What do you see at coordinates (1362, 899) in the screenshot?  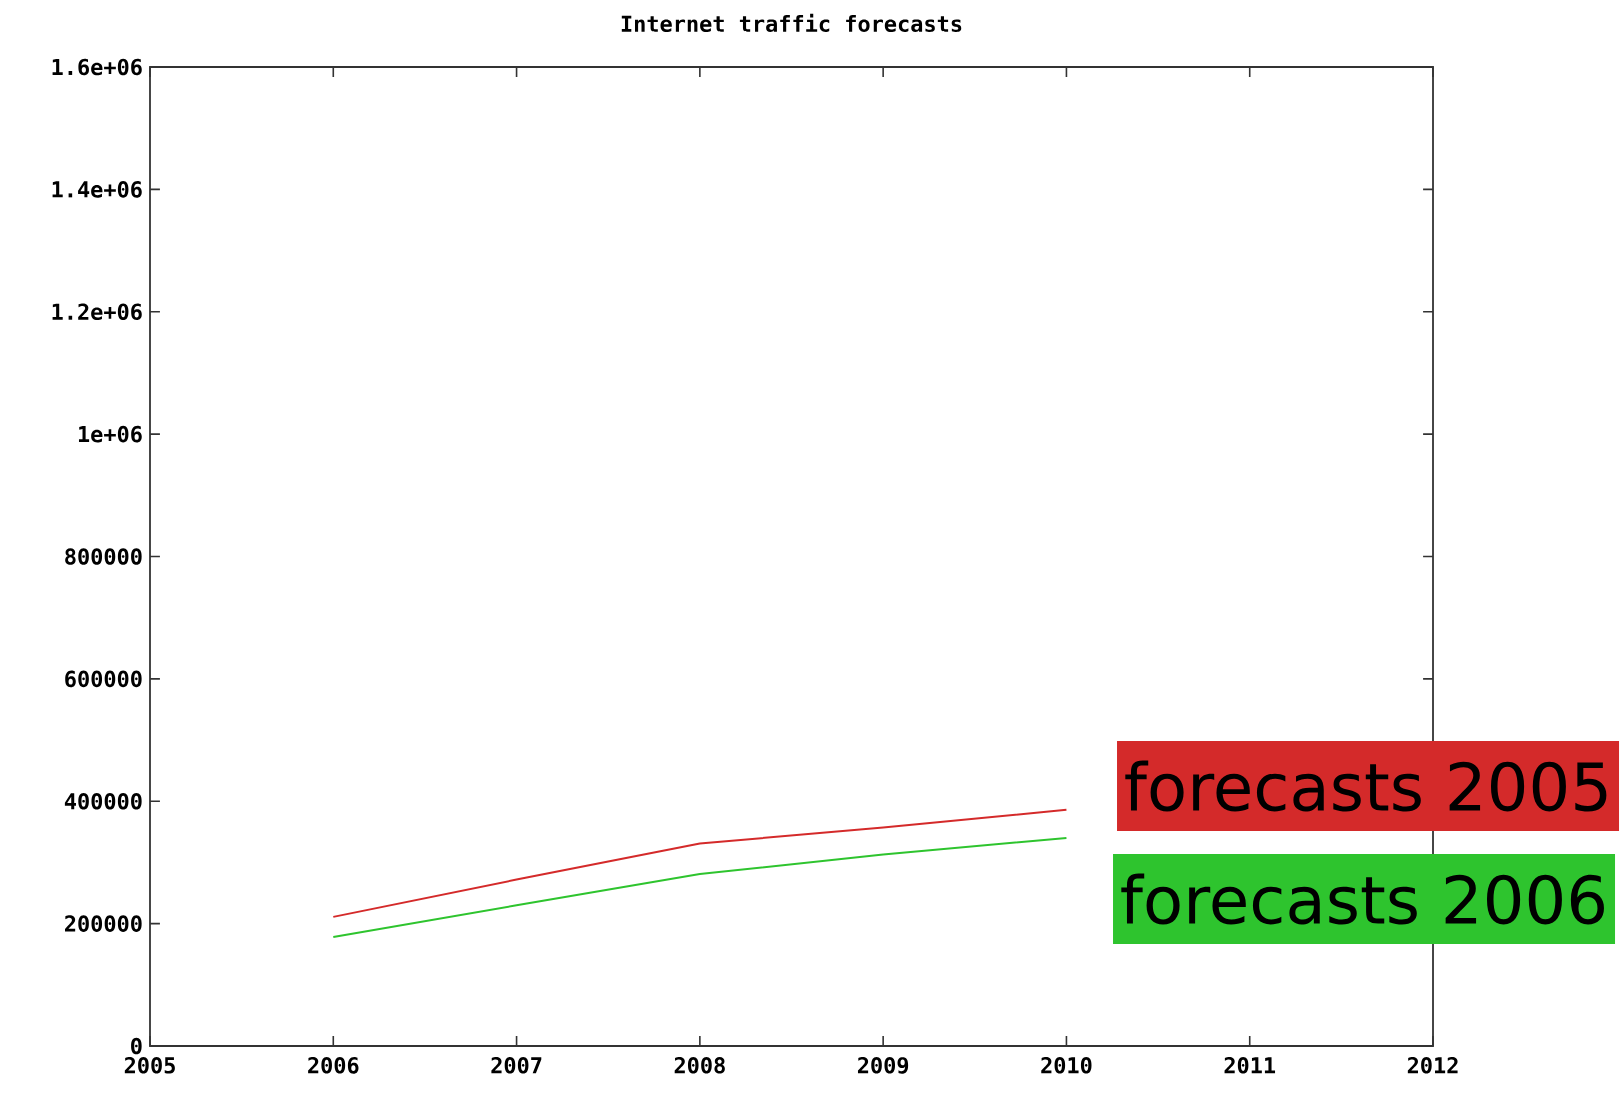 I see `series-label: forecasts 2006` at bounding box center [1362, 899].